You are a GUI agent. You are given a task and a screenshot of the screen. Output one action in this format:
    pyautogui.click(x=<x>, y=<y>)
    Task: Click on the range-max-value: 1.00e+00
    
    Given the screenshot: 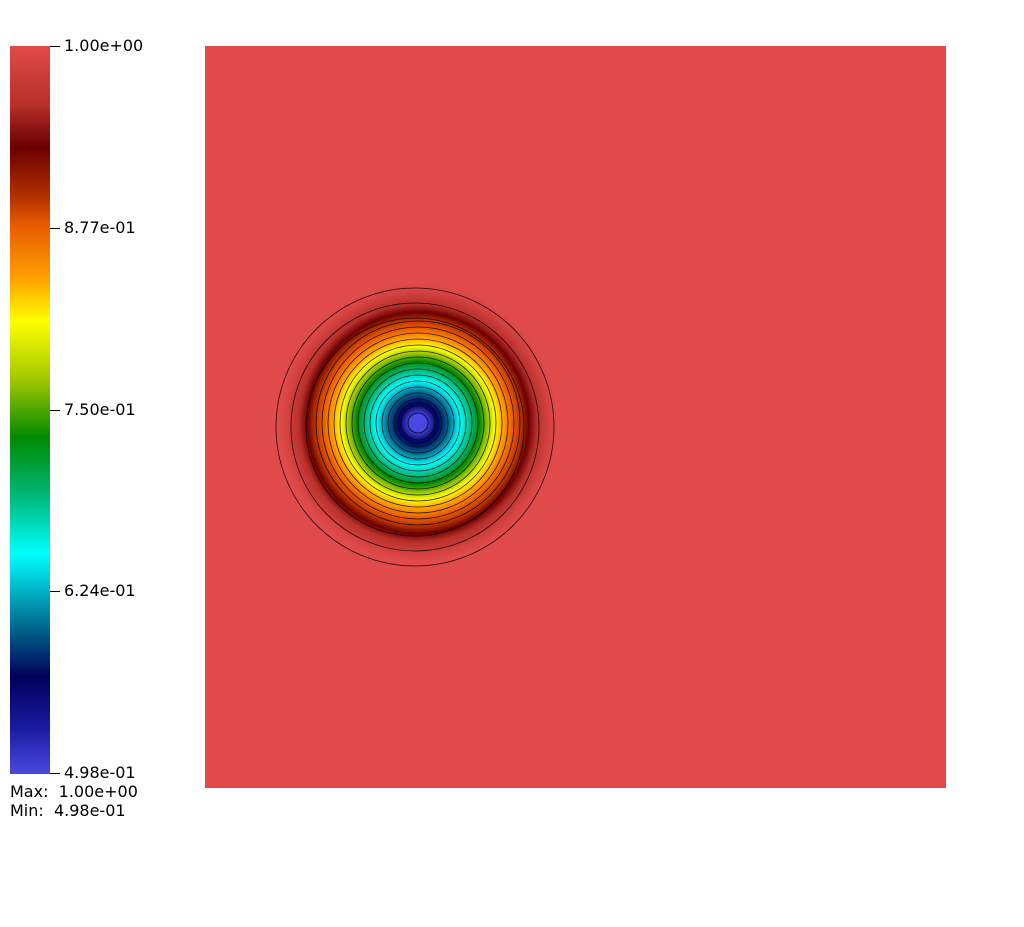 What is the action you would take?
    pyautogui.click(x=98, y=791)
    